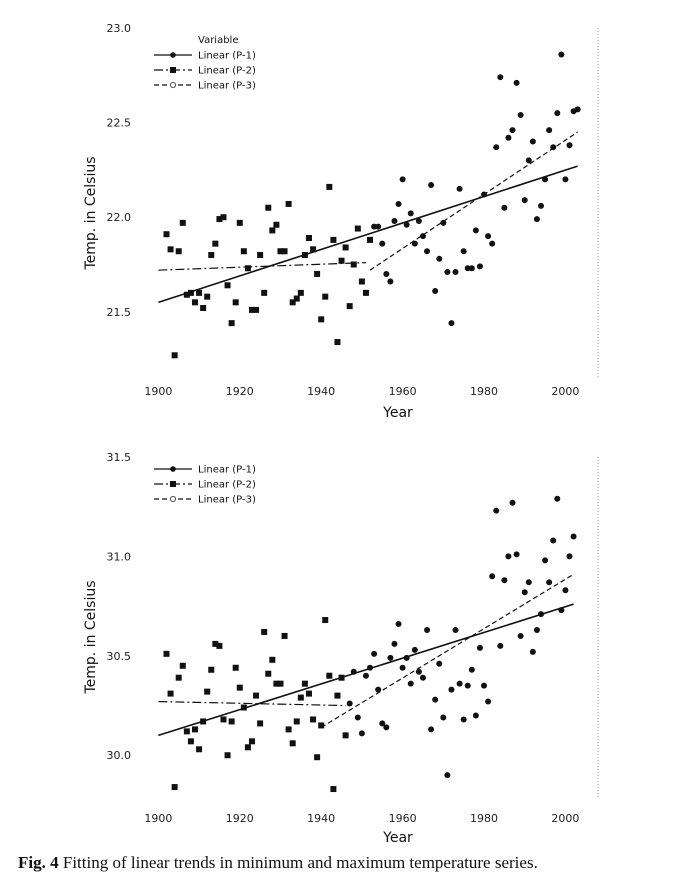 This screenshot has width=683, height=881. Describe the element at coordinates (119, 755) in the screenshot. I see `y-tick-label: 30.0` at that location.